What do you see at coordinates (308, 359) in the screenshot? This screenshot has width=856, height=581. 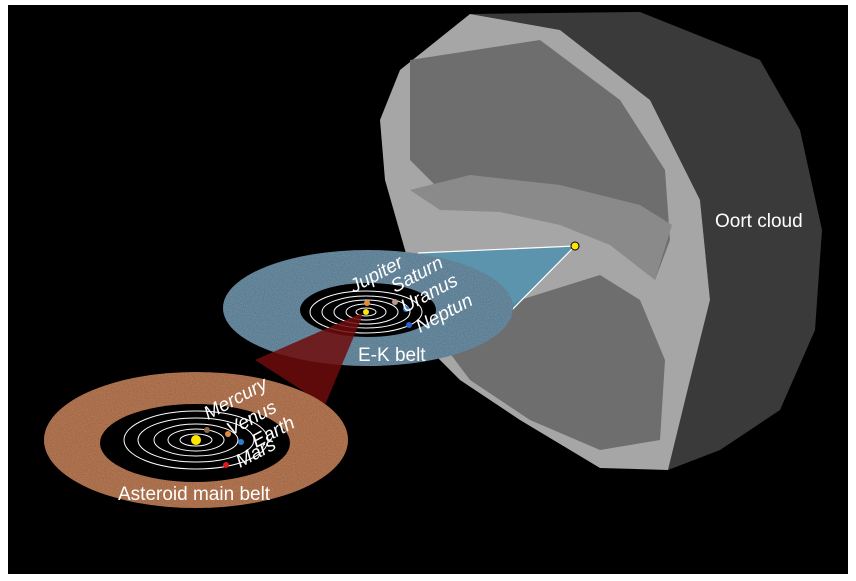 I see `asteroid-zoom-wedge` at bounding box center [308, 359].